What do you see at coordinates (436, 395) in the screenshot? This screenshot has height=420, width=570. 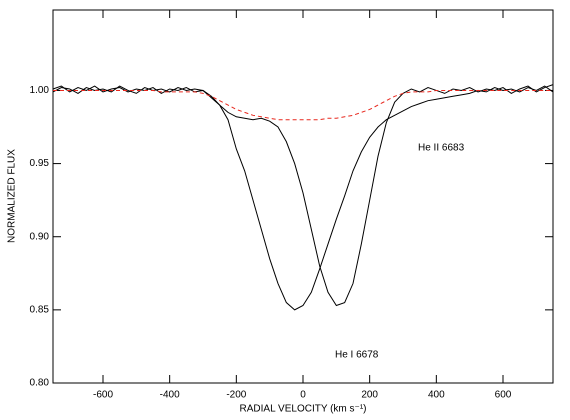 I see `x-tick-label: 400` at bounding box center [436, 395].